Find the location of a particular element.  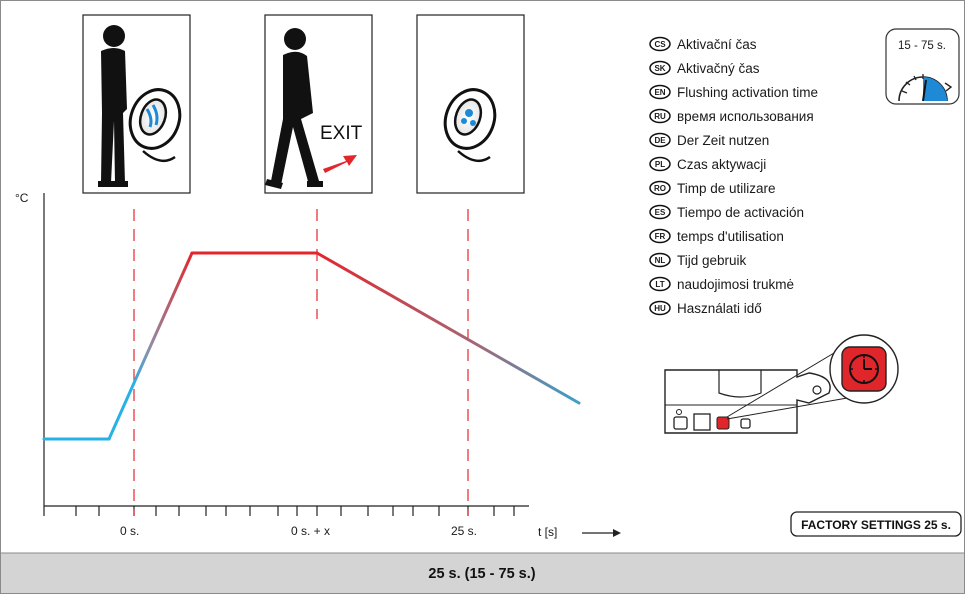

language-text: Flushing activation time is located at coordinates (747, 92).